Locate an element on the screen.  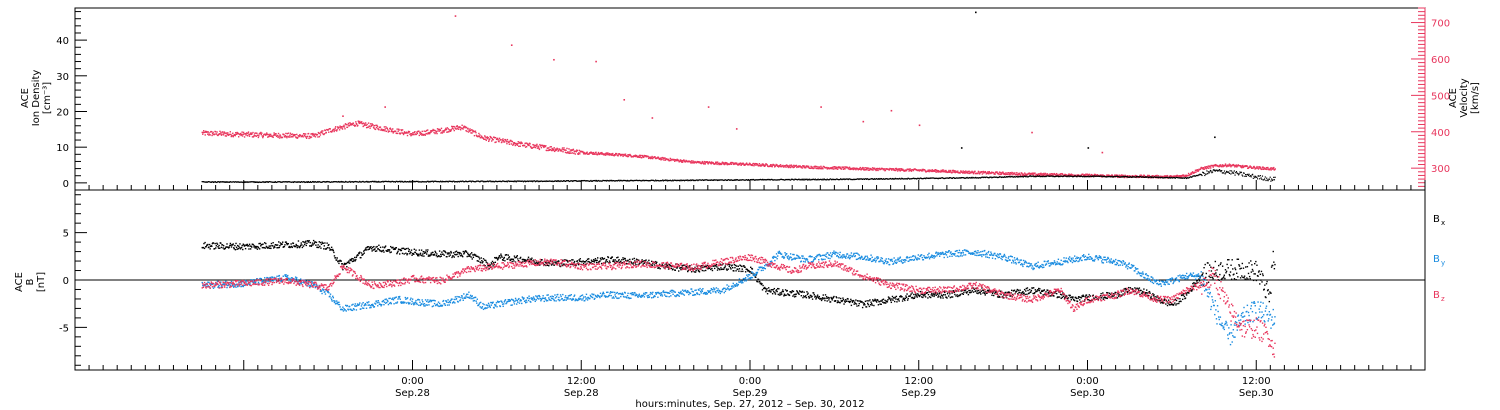
velocity-tick-label: 600 is located at coordinates (1440, 60).